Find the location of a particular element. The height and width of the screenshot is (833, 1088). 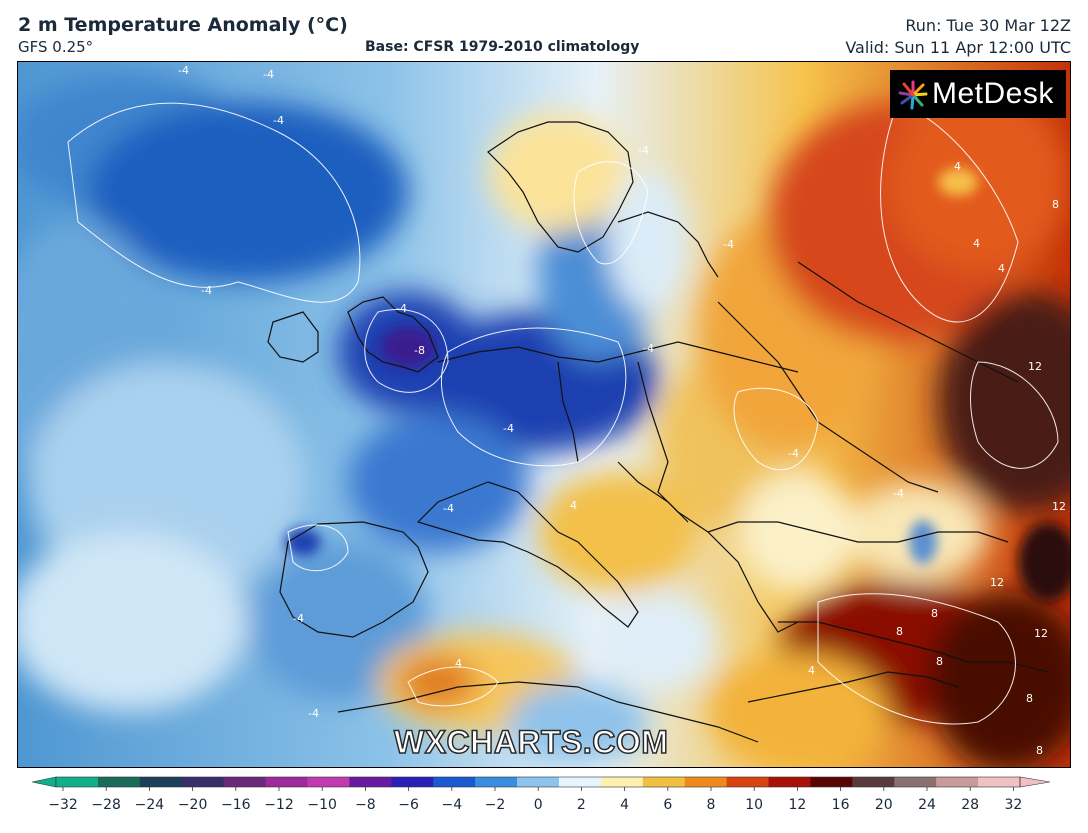

valid-time-label: Valid: Sun 11 Apr 12:00 UTC is located at coordinates (958, 47).